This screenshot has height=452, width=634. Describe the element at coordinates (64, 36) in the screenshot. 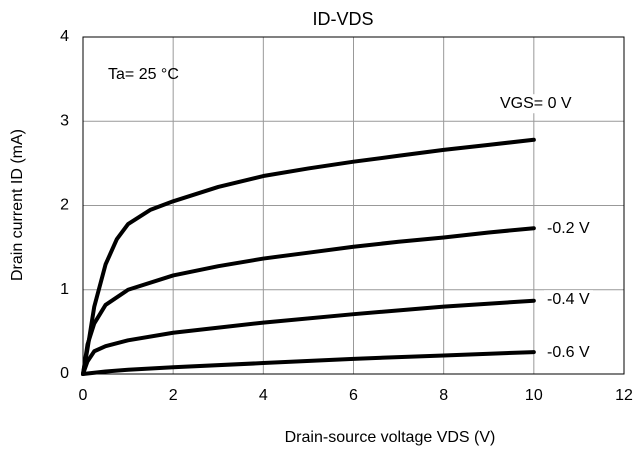

I see `y-tick-label: 4` at that location.